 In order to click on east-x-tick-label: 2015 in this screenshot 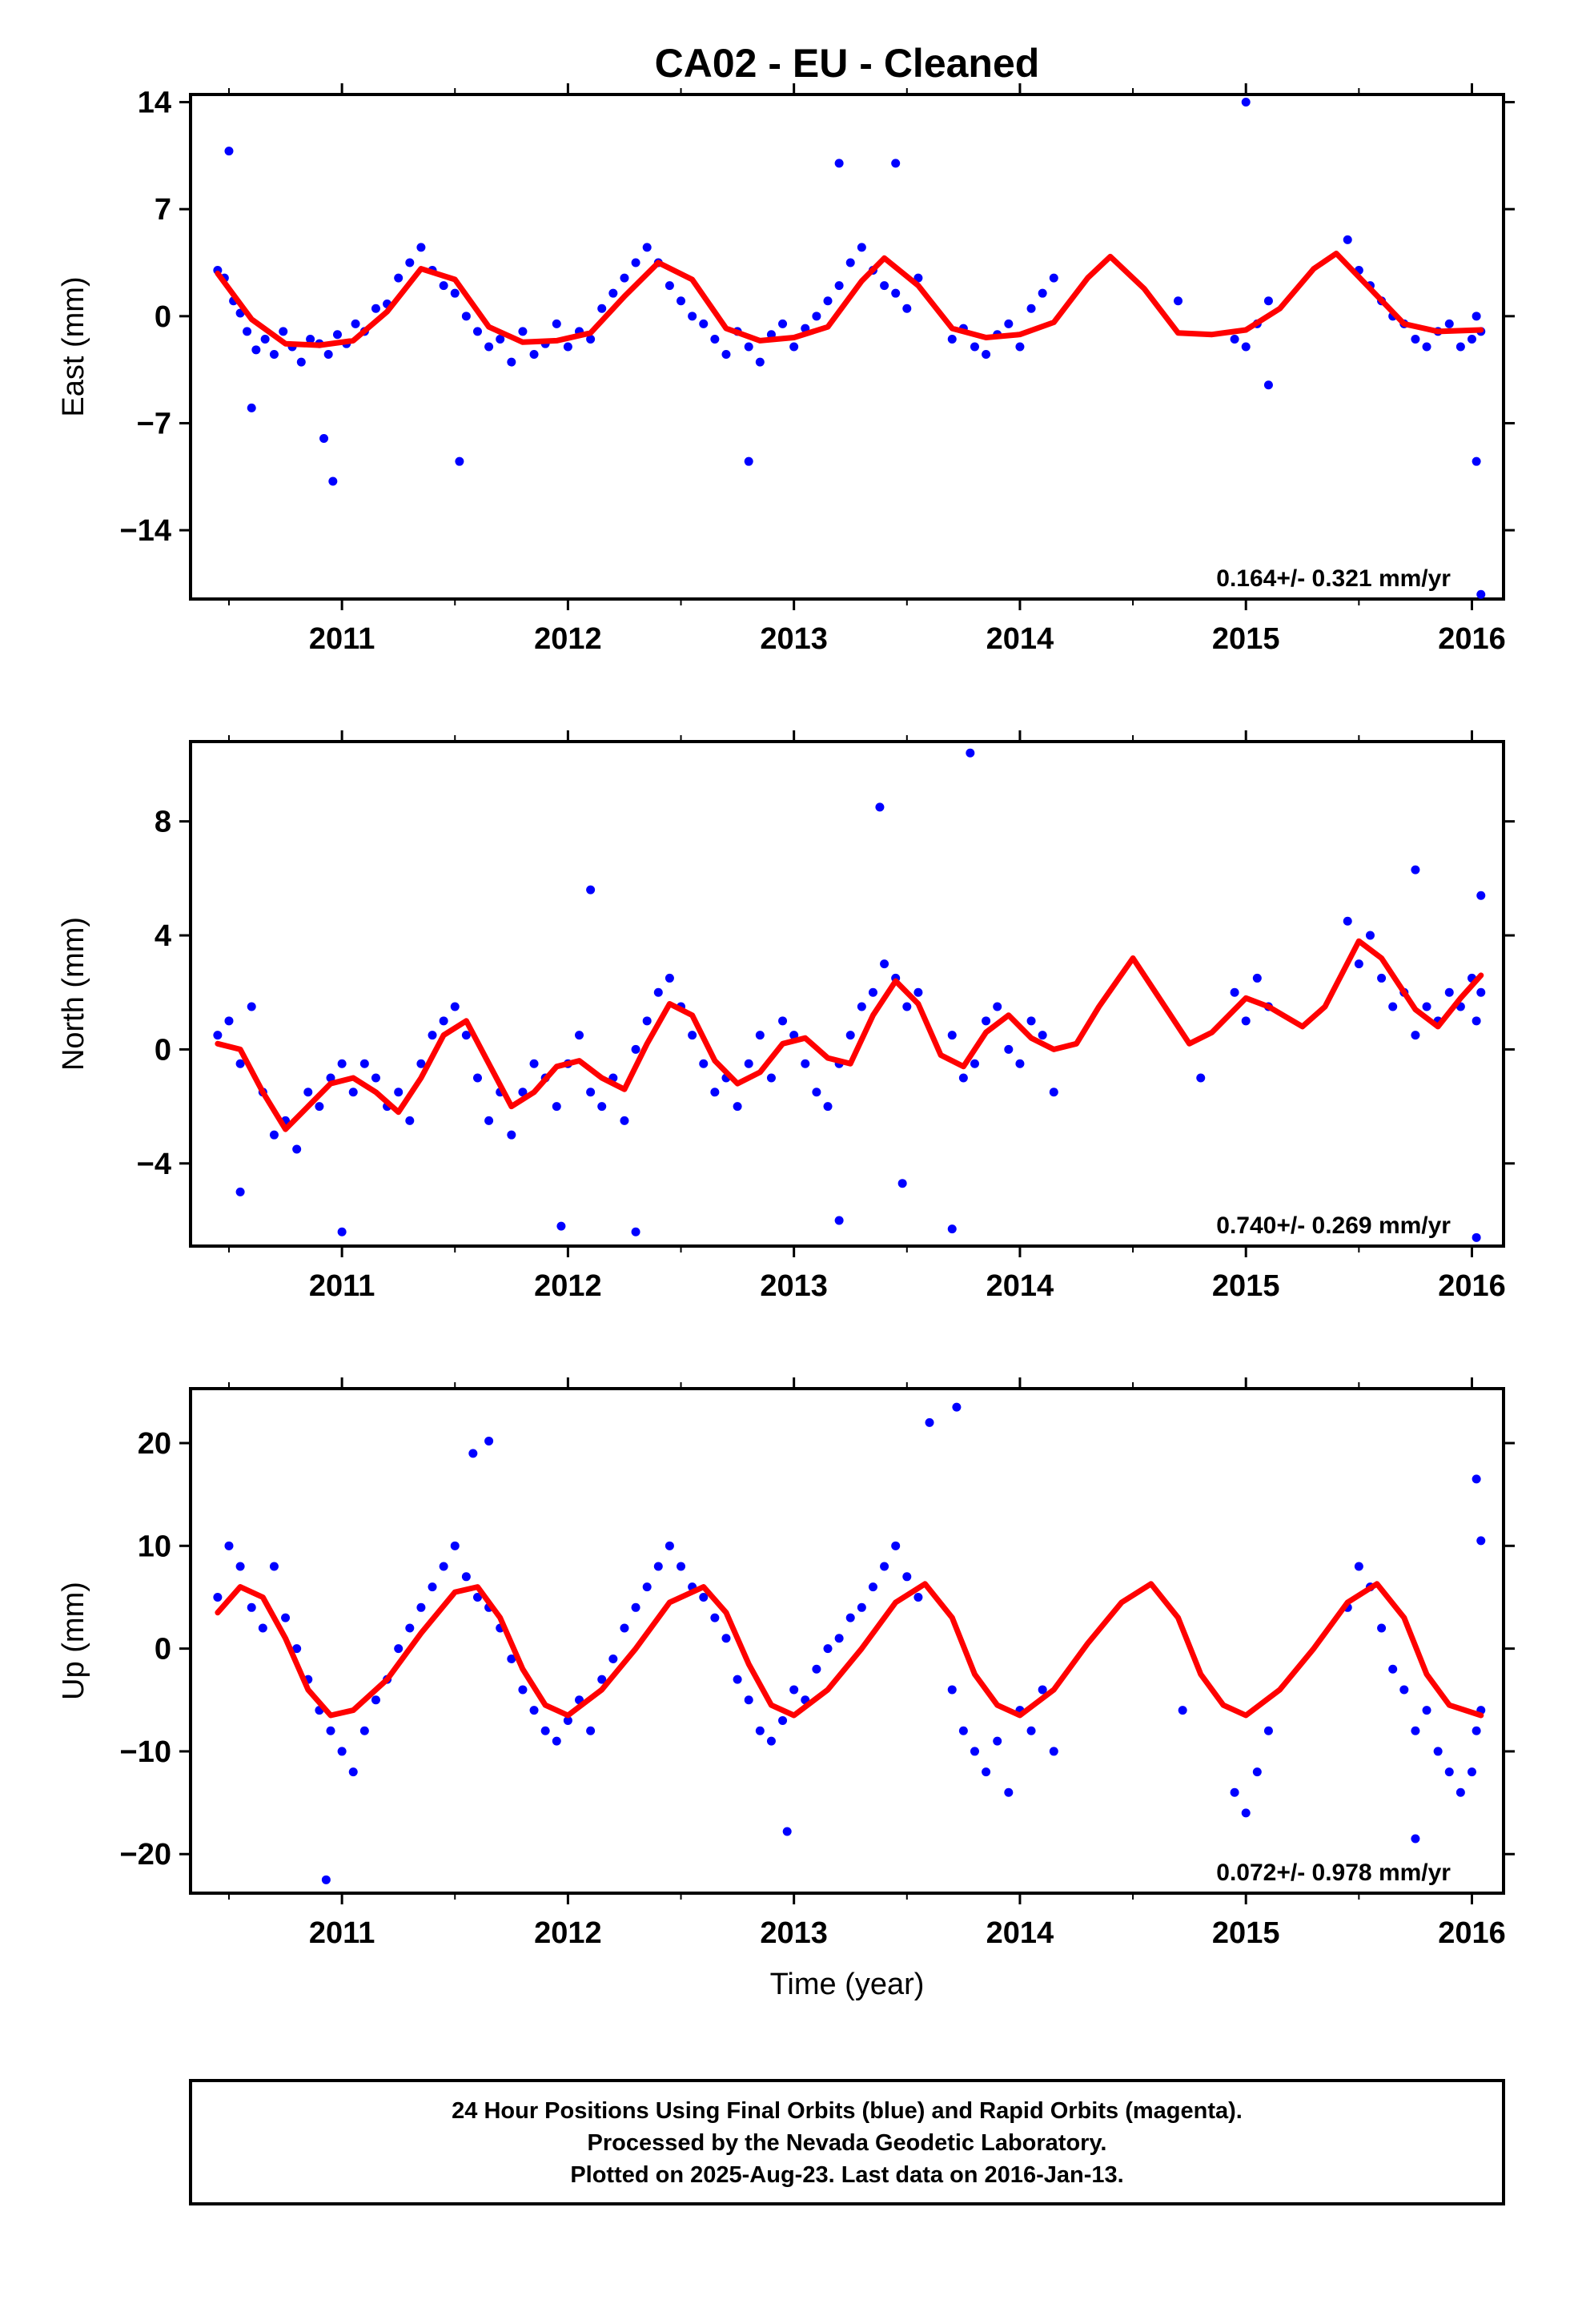, I will do `click(1246, 639)`.